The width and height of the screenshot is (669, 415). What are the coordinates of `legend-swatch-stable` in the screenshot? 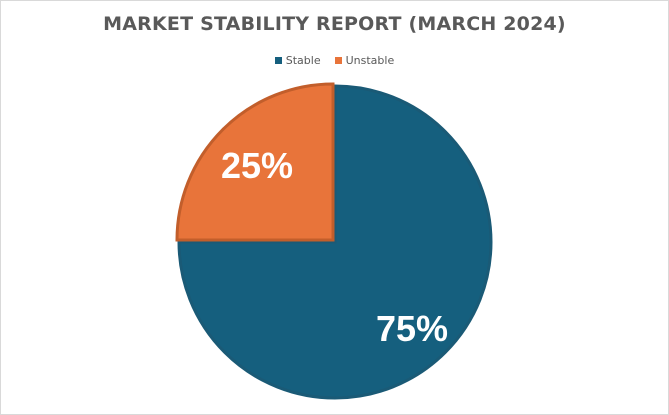 It's located at (278, 60).